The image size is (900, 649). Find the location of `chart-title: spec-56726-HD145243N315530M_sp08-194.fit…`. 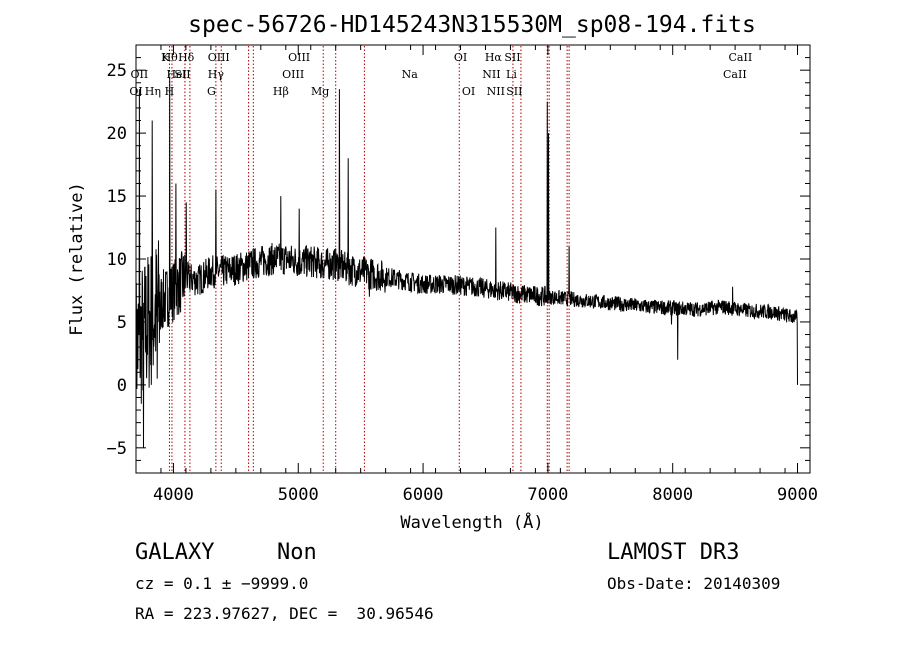

chart-title: spec-56726-HD145243N315530M_sp08-194.fit… is located at coordinates (472, 25).